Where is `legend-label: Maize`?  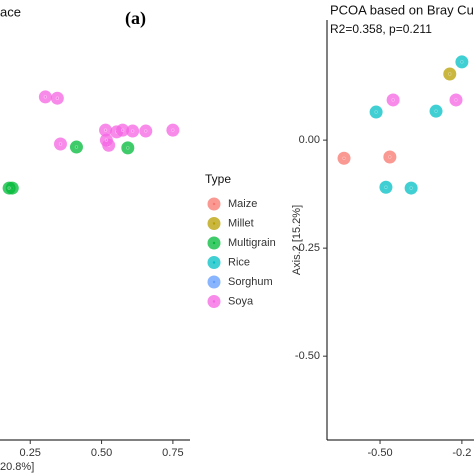
legend-label: Maize is located at coordinates (242, 204).